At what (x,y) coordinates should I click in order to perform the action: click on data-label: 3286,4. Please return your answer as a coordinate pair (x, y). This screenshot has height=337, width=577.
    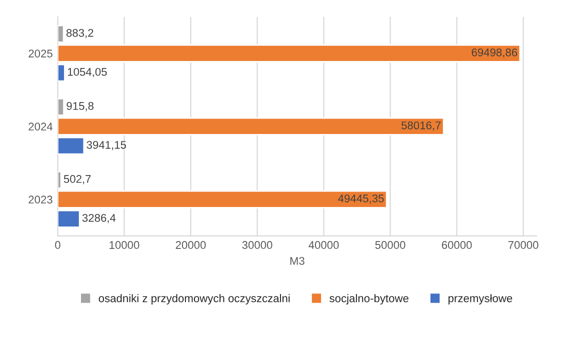
    Looking at the image, I should click on (99, 219).